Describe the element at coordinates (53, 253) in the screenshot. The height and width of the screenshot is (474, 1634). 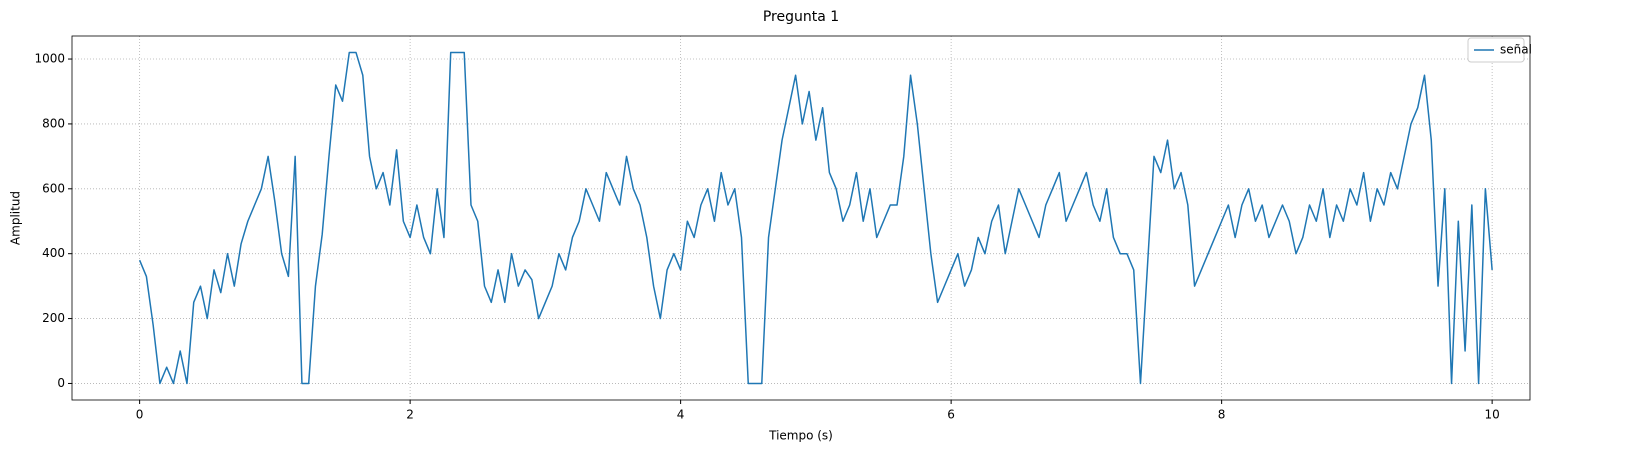
I see `y-tick-label: 400` at that location.